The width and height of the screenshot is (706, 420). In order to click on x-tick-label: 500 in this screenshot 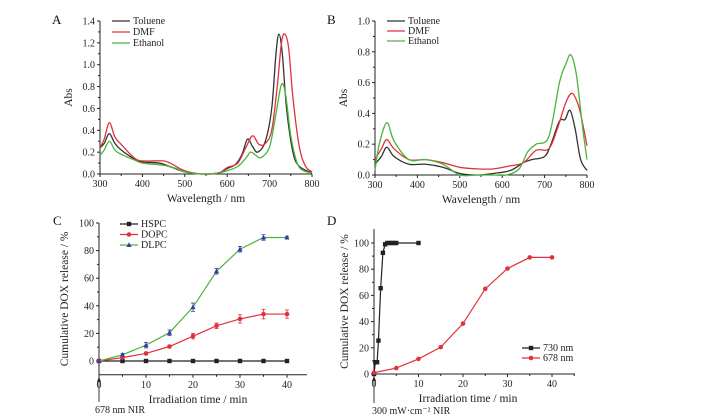, I will do `click(459, 185)`.